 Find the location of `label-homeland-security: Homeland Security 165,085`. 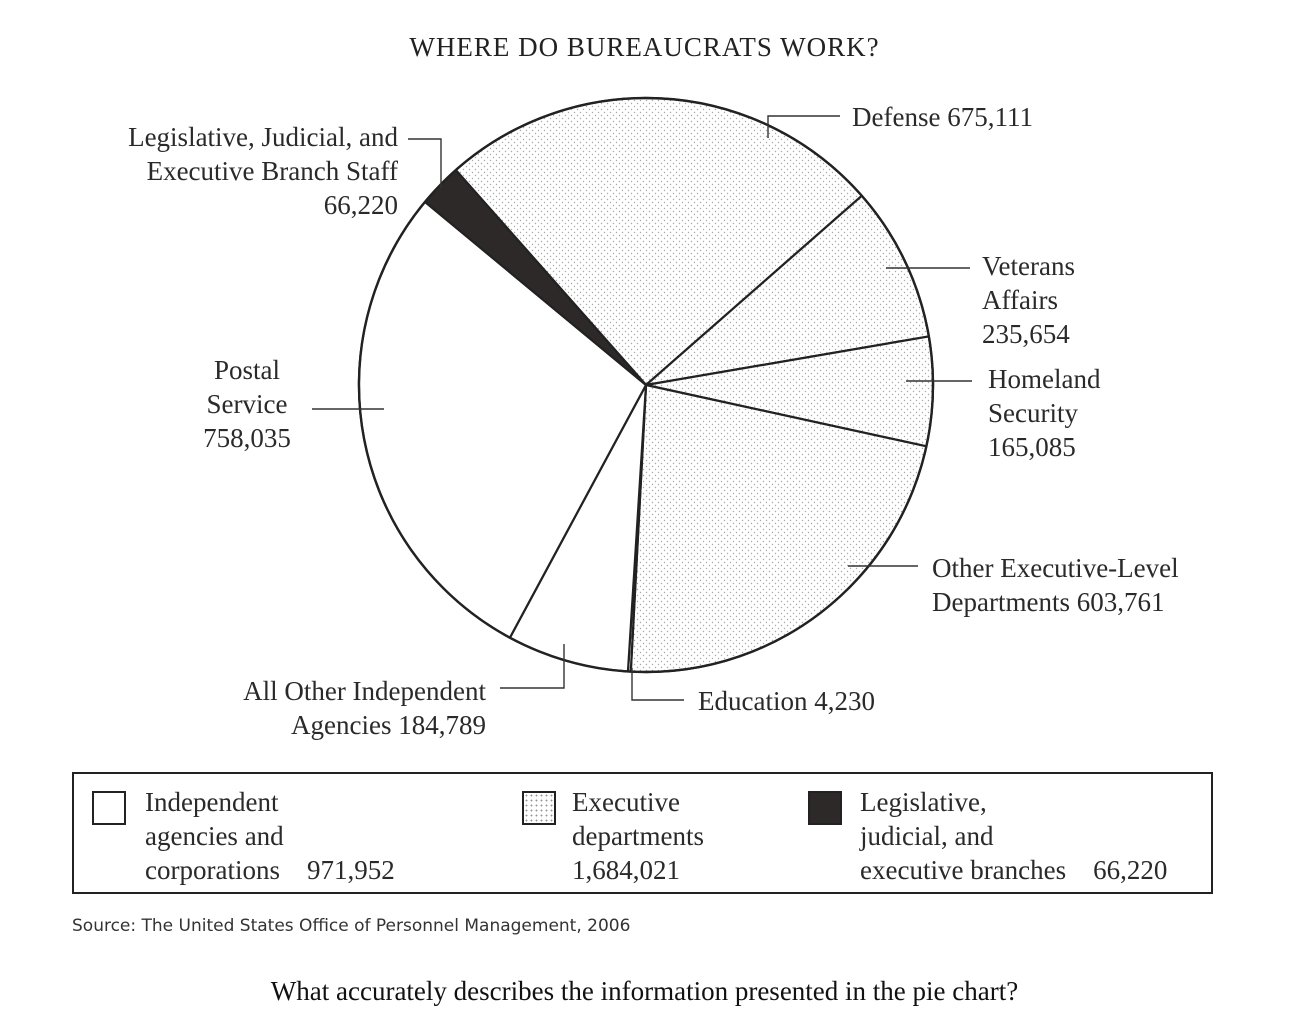

label-homeland-security: Homeland Security 165,085 is located at coordinates (1044, 413).